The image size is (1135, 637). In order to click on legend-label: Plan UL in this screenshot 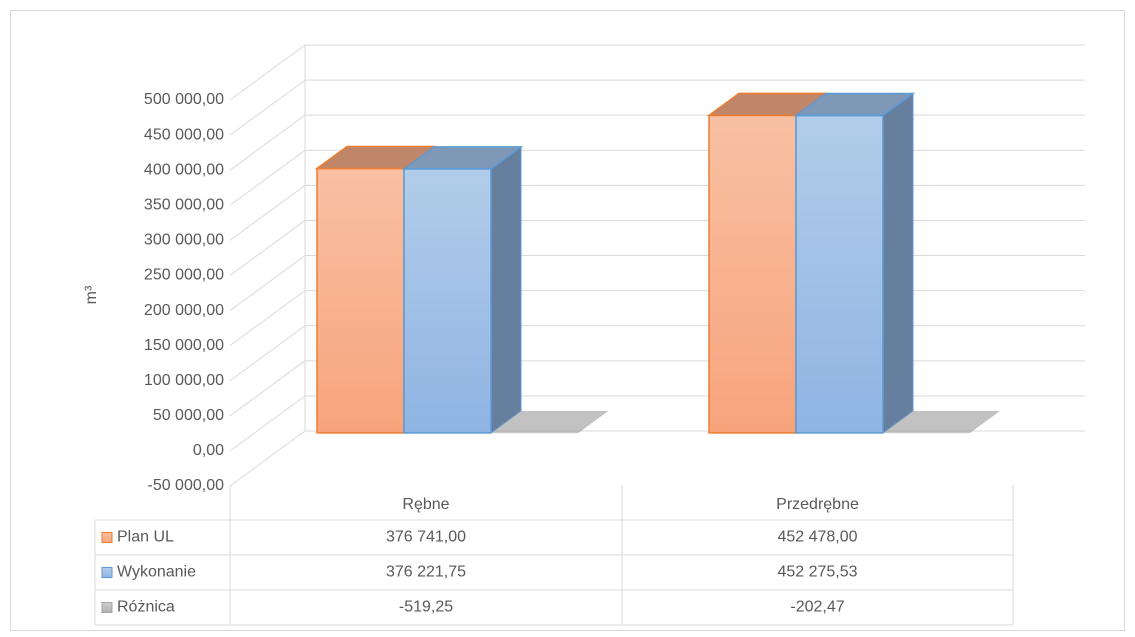, I will do `click(145, 537)`.